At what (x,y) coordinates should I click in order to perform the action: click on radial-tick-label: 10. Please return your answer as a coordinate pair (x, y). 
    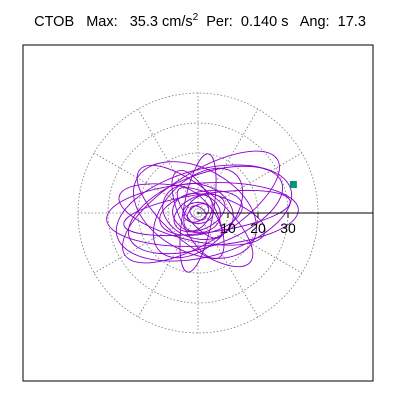
    Looking at the image, I should click on (228, 228).